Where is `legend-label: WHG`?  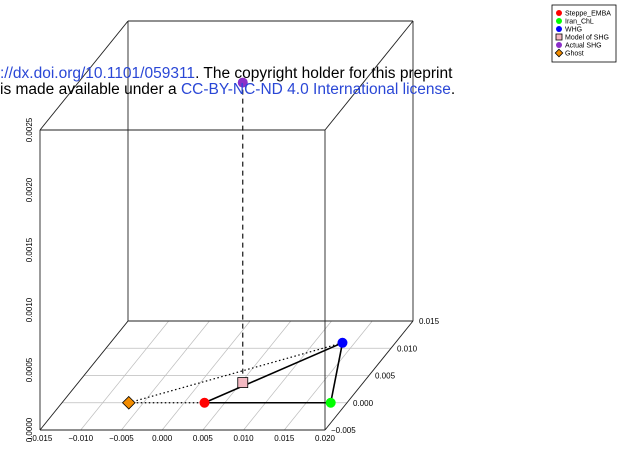
legend-label: WHG is located at coordinates (573, 30).